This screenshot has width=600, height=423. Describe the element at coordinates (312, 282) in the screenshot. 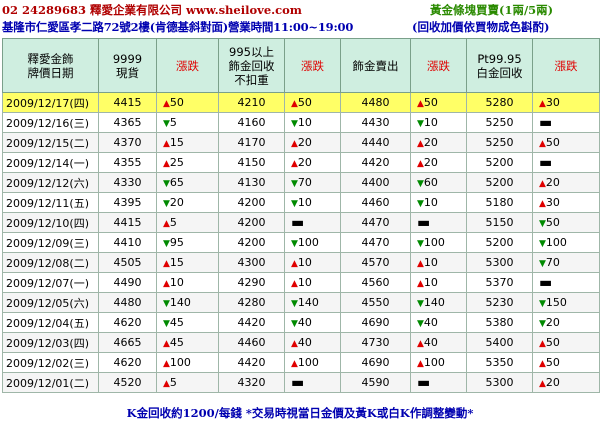

I see `change-2: ▲10` at that location.